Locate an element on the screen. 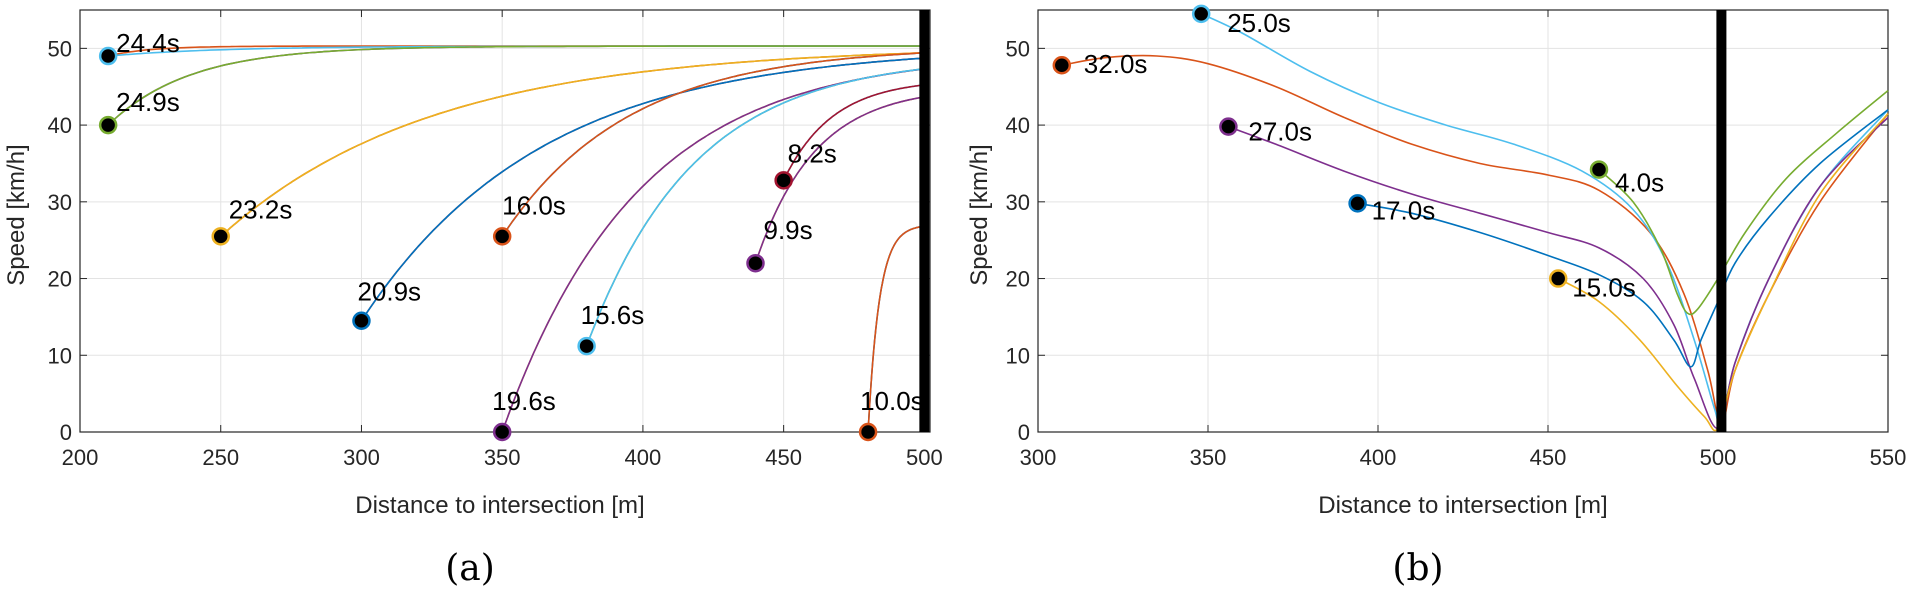 This screenshot has height=595, width=1906. panel-a-ytick-label: 40 is located at coordinates (60, 125).